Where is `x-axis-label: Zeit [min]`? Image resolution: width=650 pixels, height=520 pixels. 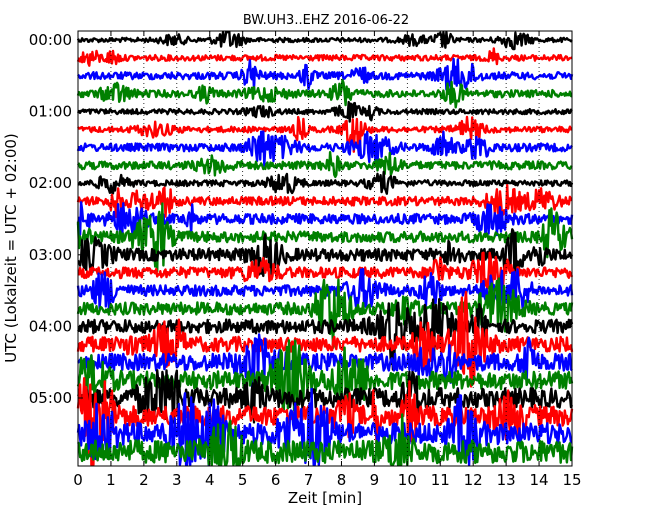
x-axis-label: Zeit [min] is located at coordinates (325, 498).